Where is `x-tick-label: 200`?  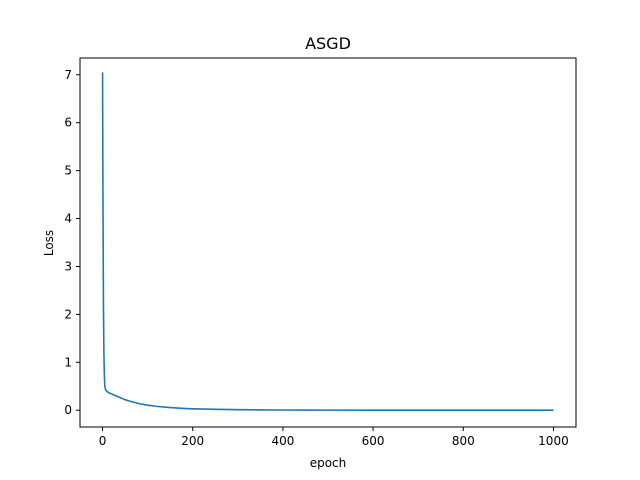
x-tick-label: 200 is located at coordinates (192, 441).